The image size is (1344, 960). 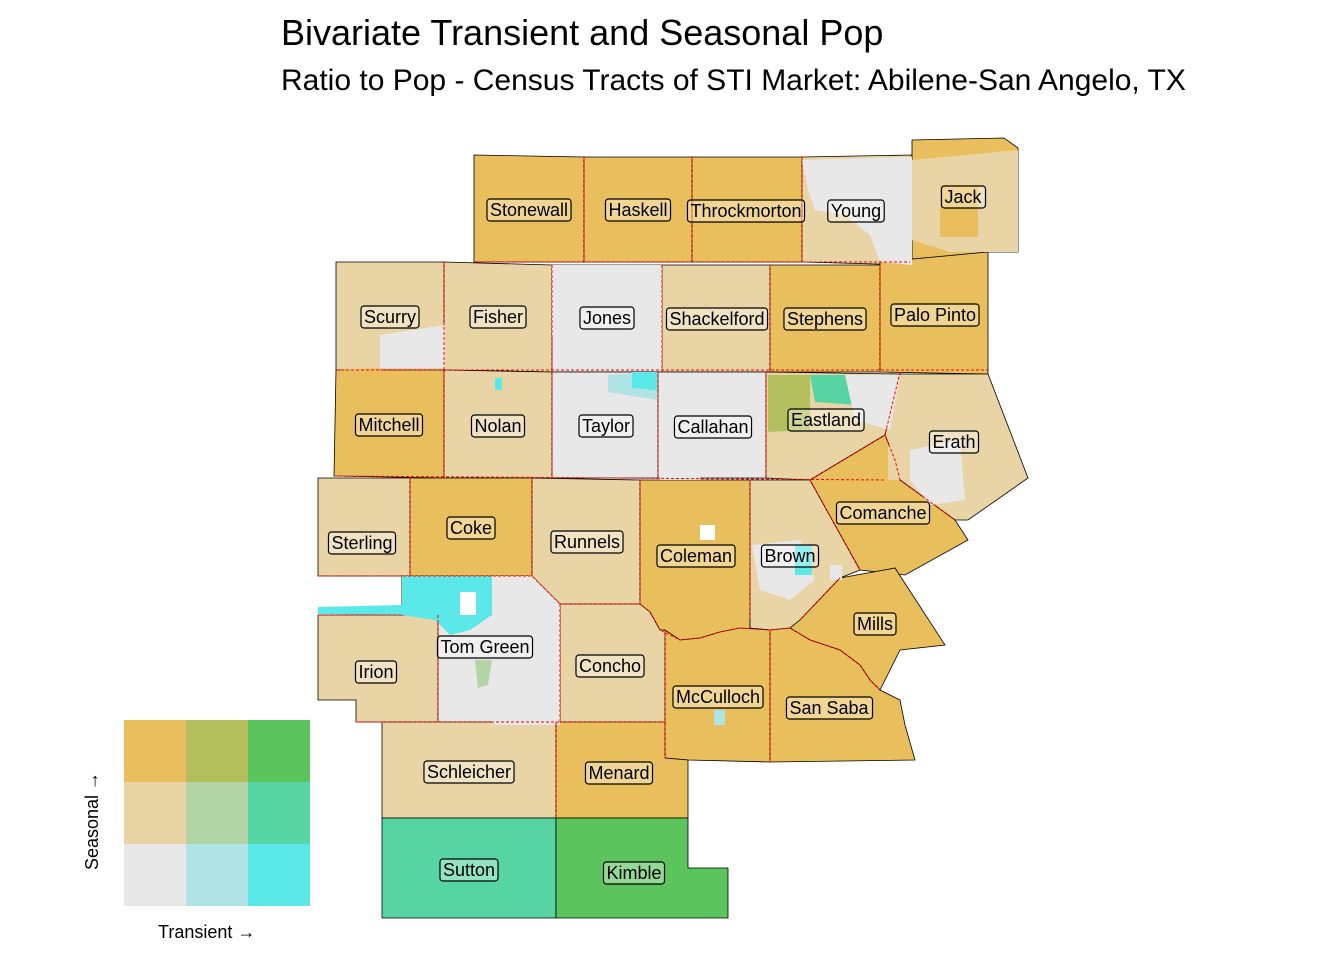 I want to click on county-label-irion: Irion, so click(x=376, y=672).